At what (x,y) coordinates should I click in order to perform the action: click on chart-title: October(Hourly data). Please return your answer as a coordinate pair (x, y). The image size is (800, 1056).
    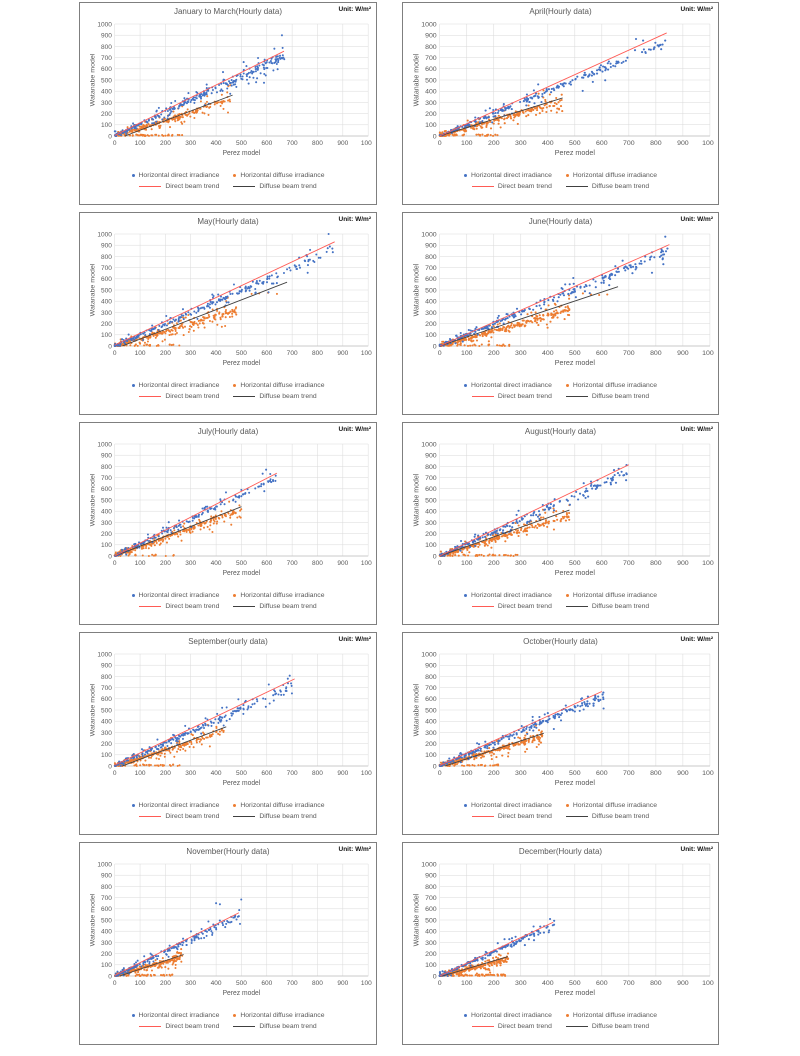
    Looking at the image, I should click on (560, 641).